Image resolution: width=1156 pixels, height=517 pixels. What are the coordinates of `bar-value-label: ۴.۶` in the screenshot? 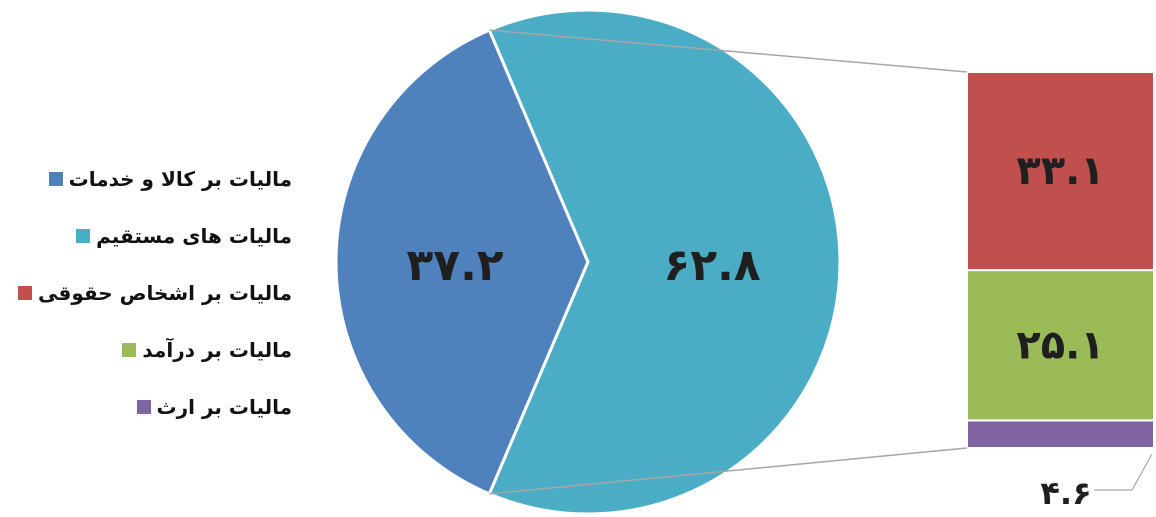 It's located at (1065, 493).